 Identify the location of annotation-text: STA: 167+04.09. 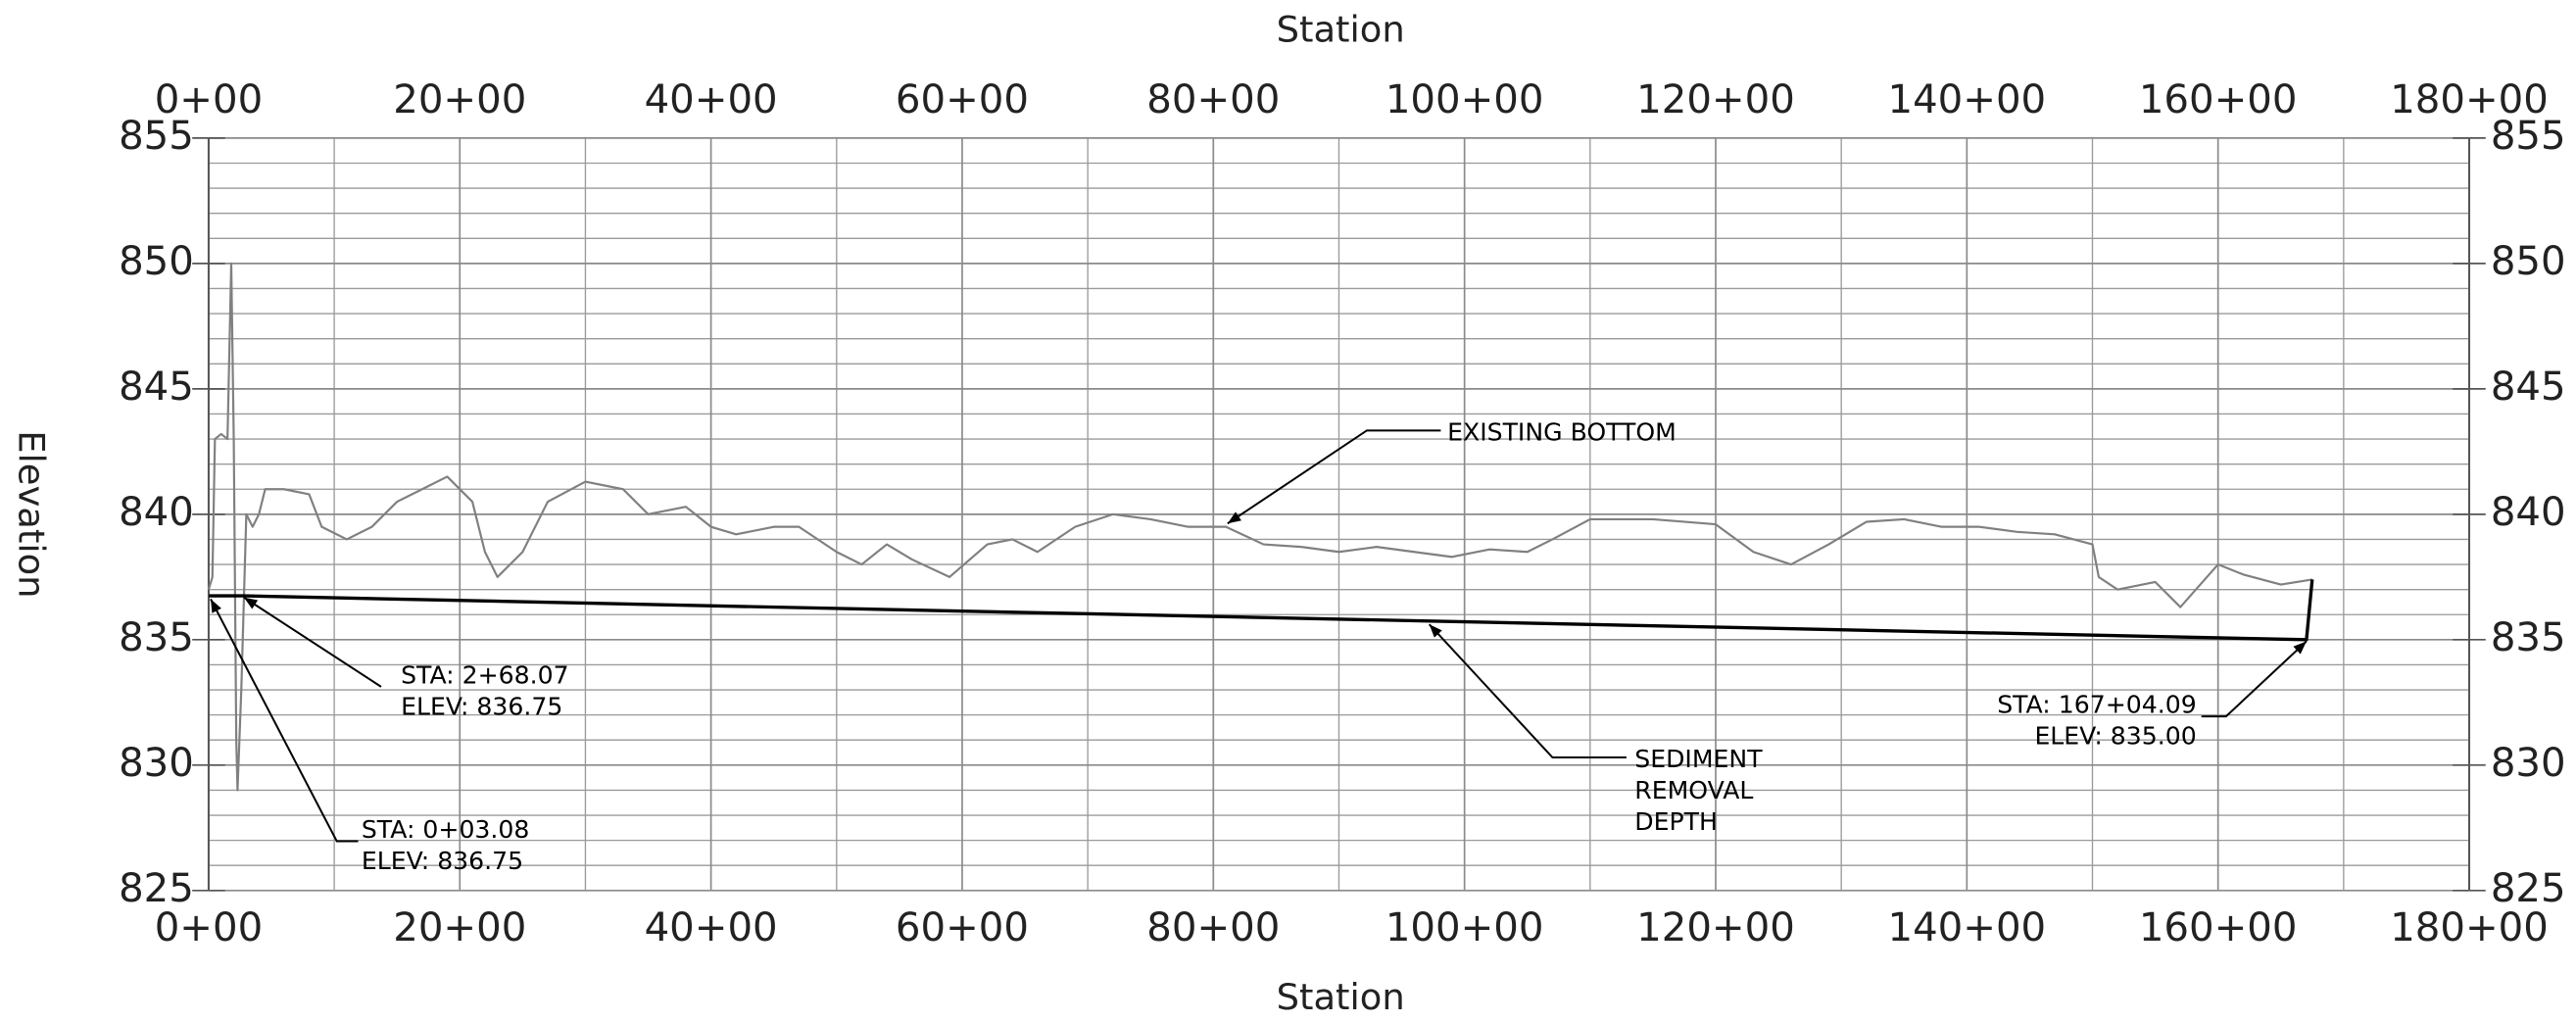
(2096, 705).